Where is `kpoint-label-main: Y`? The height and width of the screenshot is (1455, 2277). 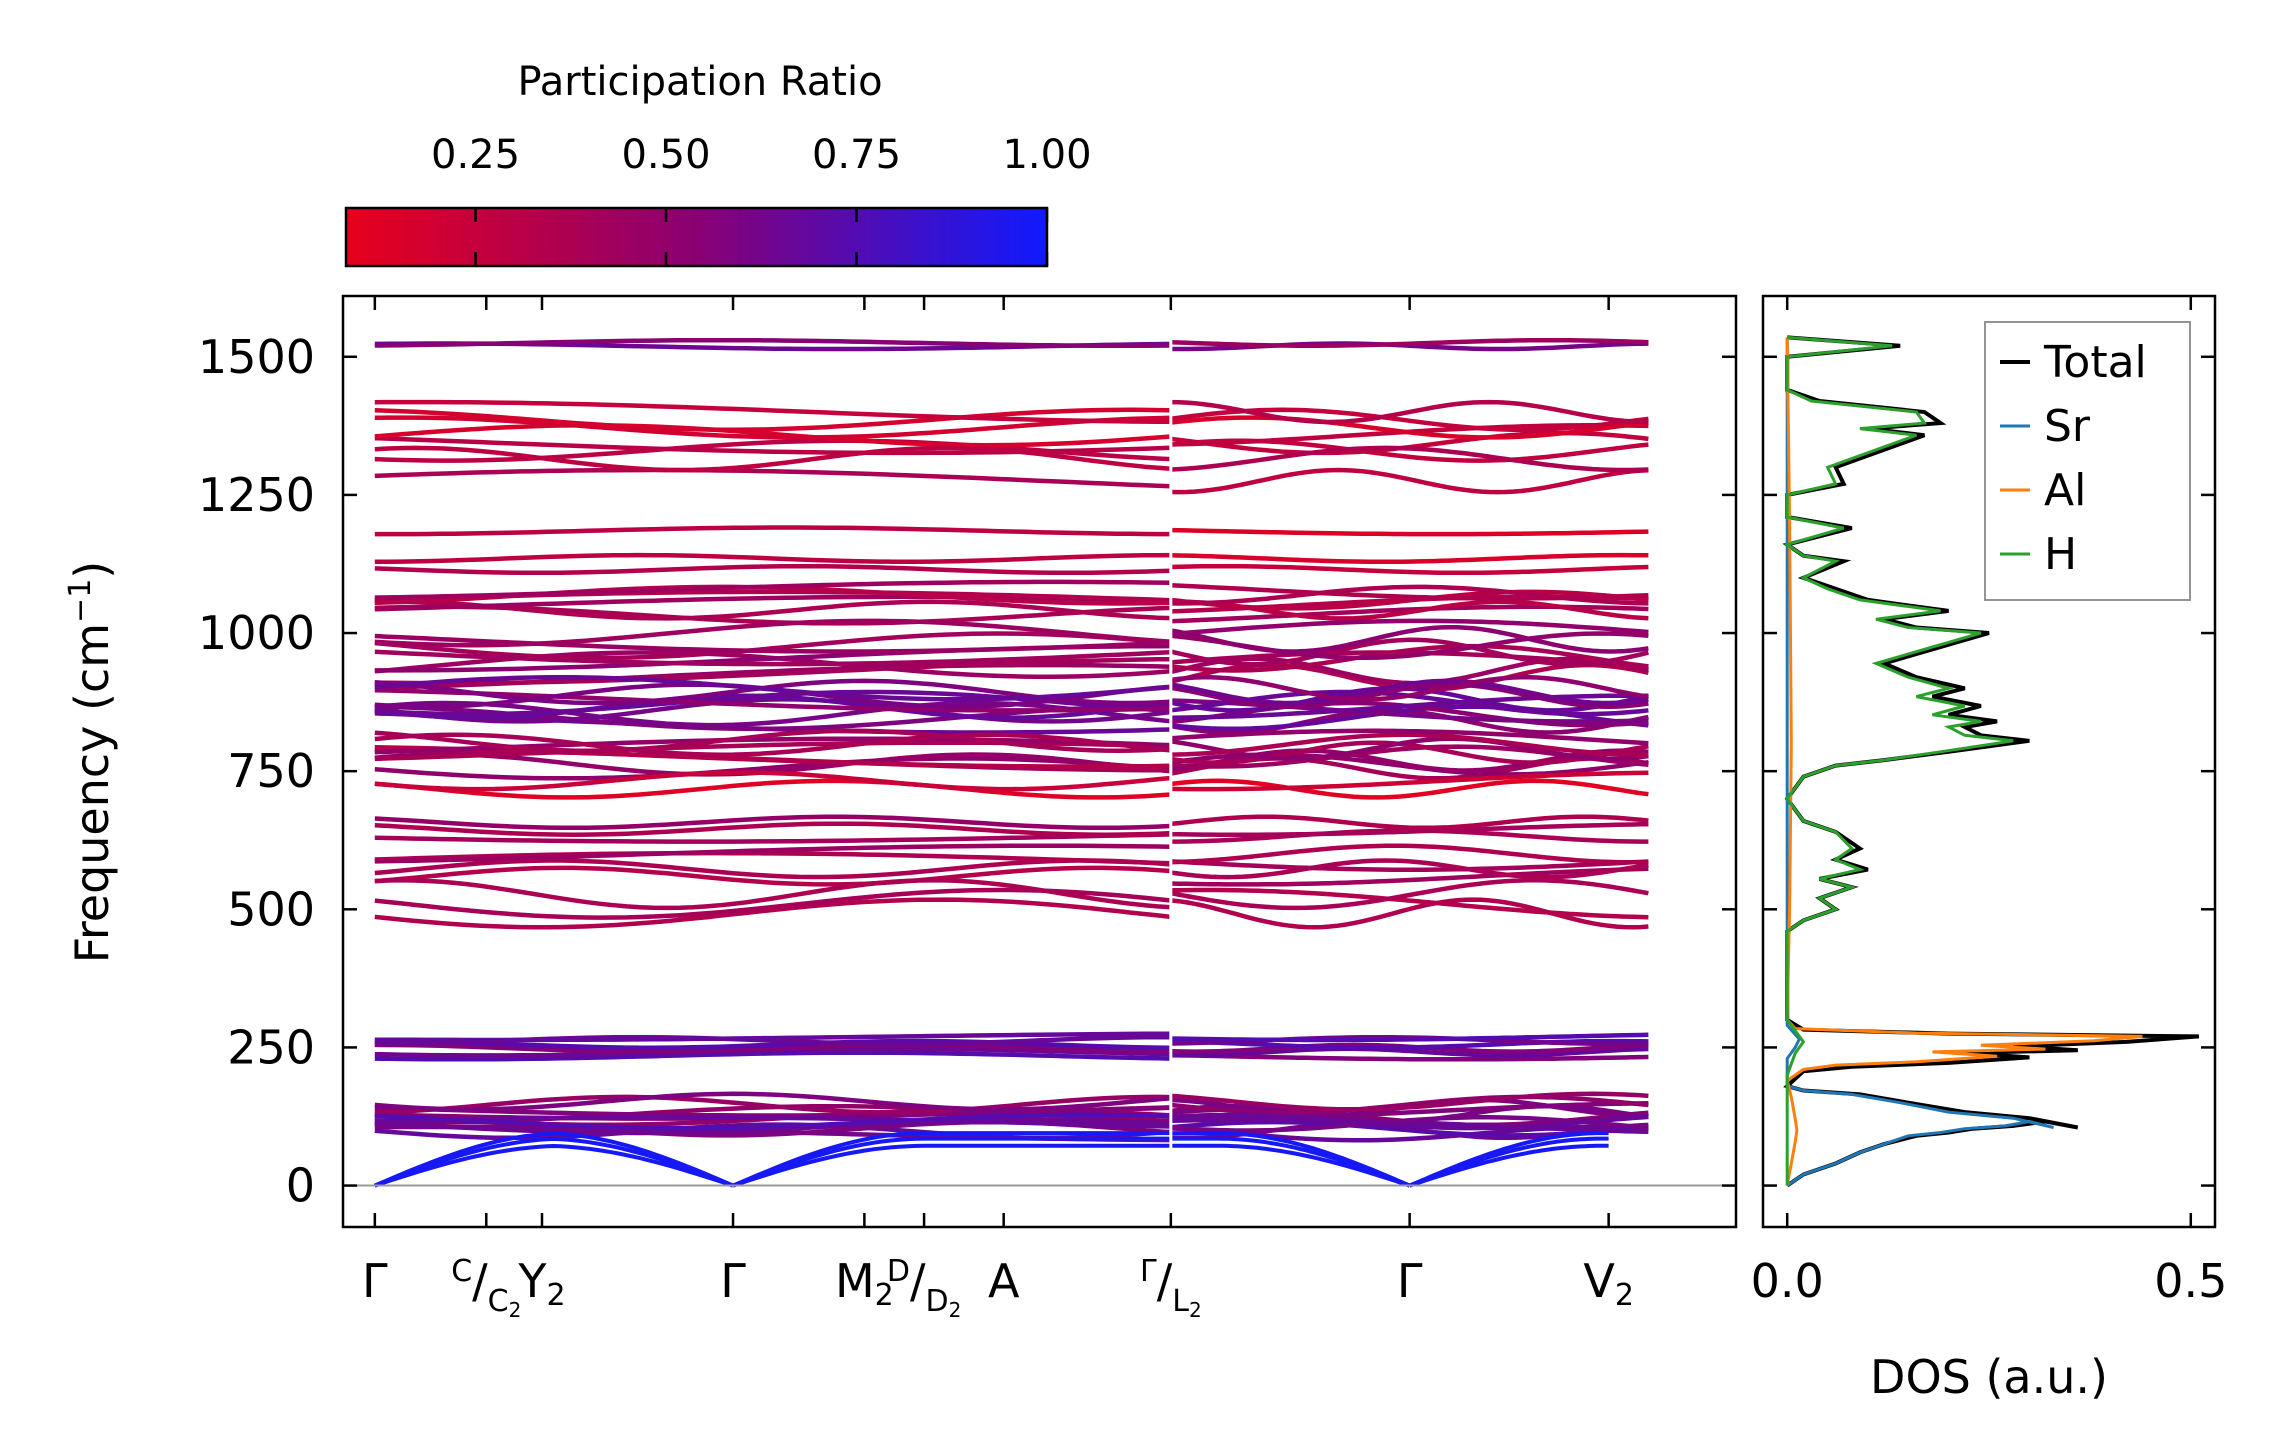 kpoint-label-main: Y is located at coordinates (532, 1281).